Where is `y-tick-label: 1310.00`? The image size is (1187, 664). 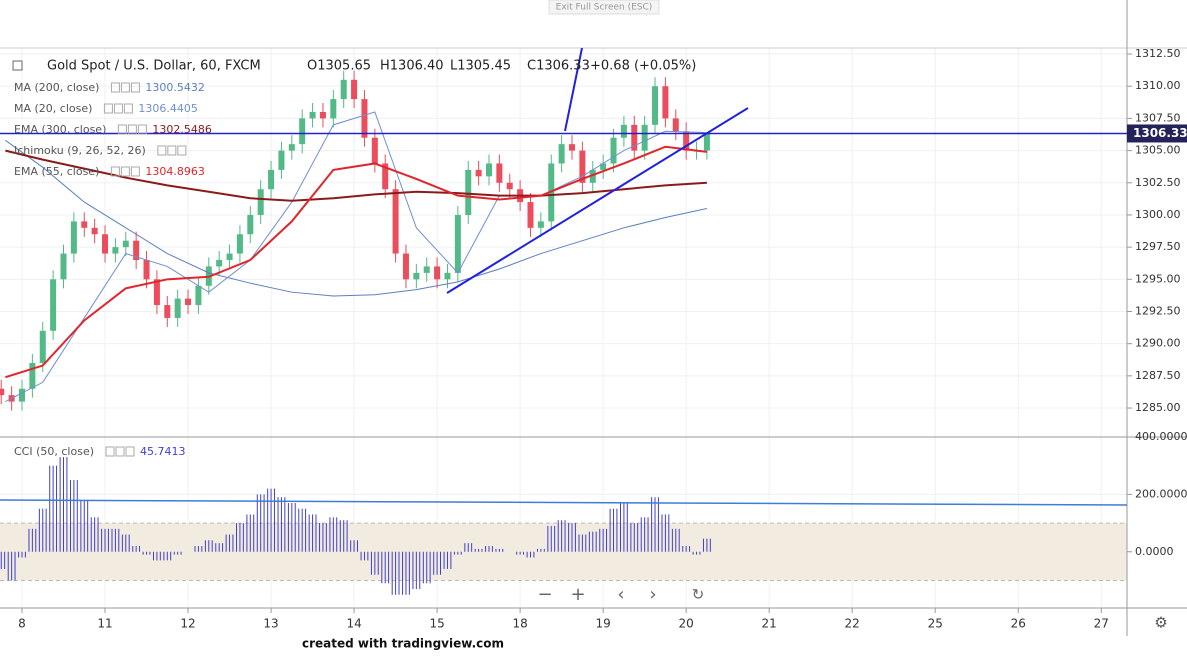
y-tick-label: 1310.00 is located at coordinates (1158, 85).